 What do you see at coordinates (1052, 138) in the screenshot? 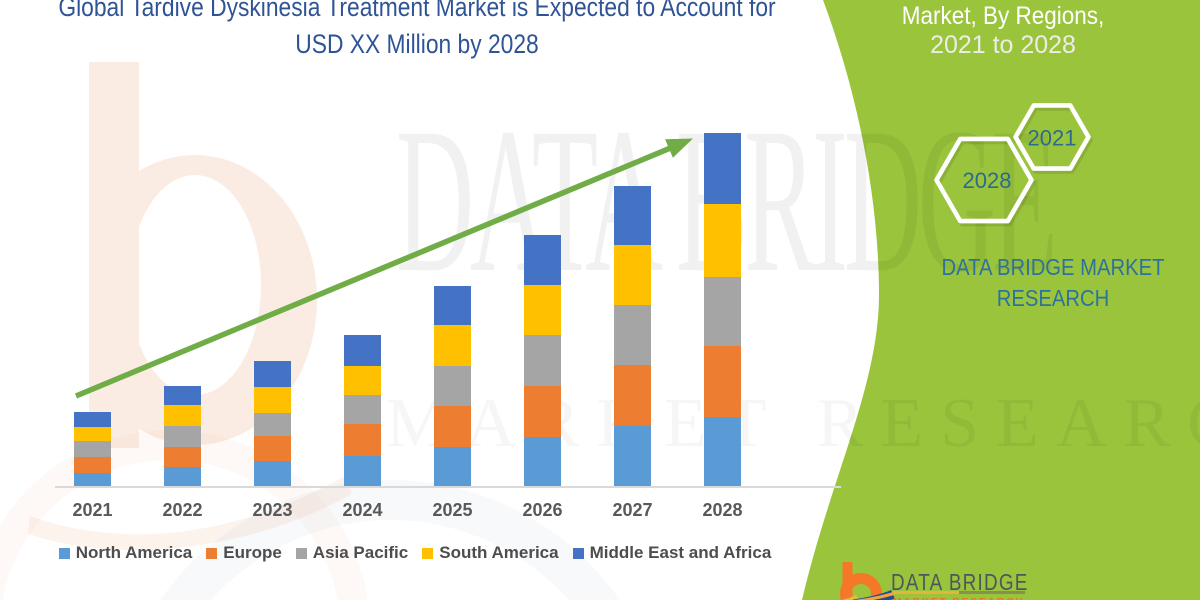
I see `svg-text: 2021` at bounding box center [1052, 138].